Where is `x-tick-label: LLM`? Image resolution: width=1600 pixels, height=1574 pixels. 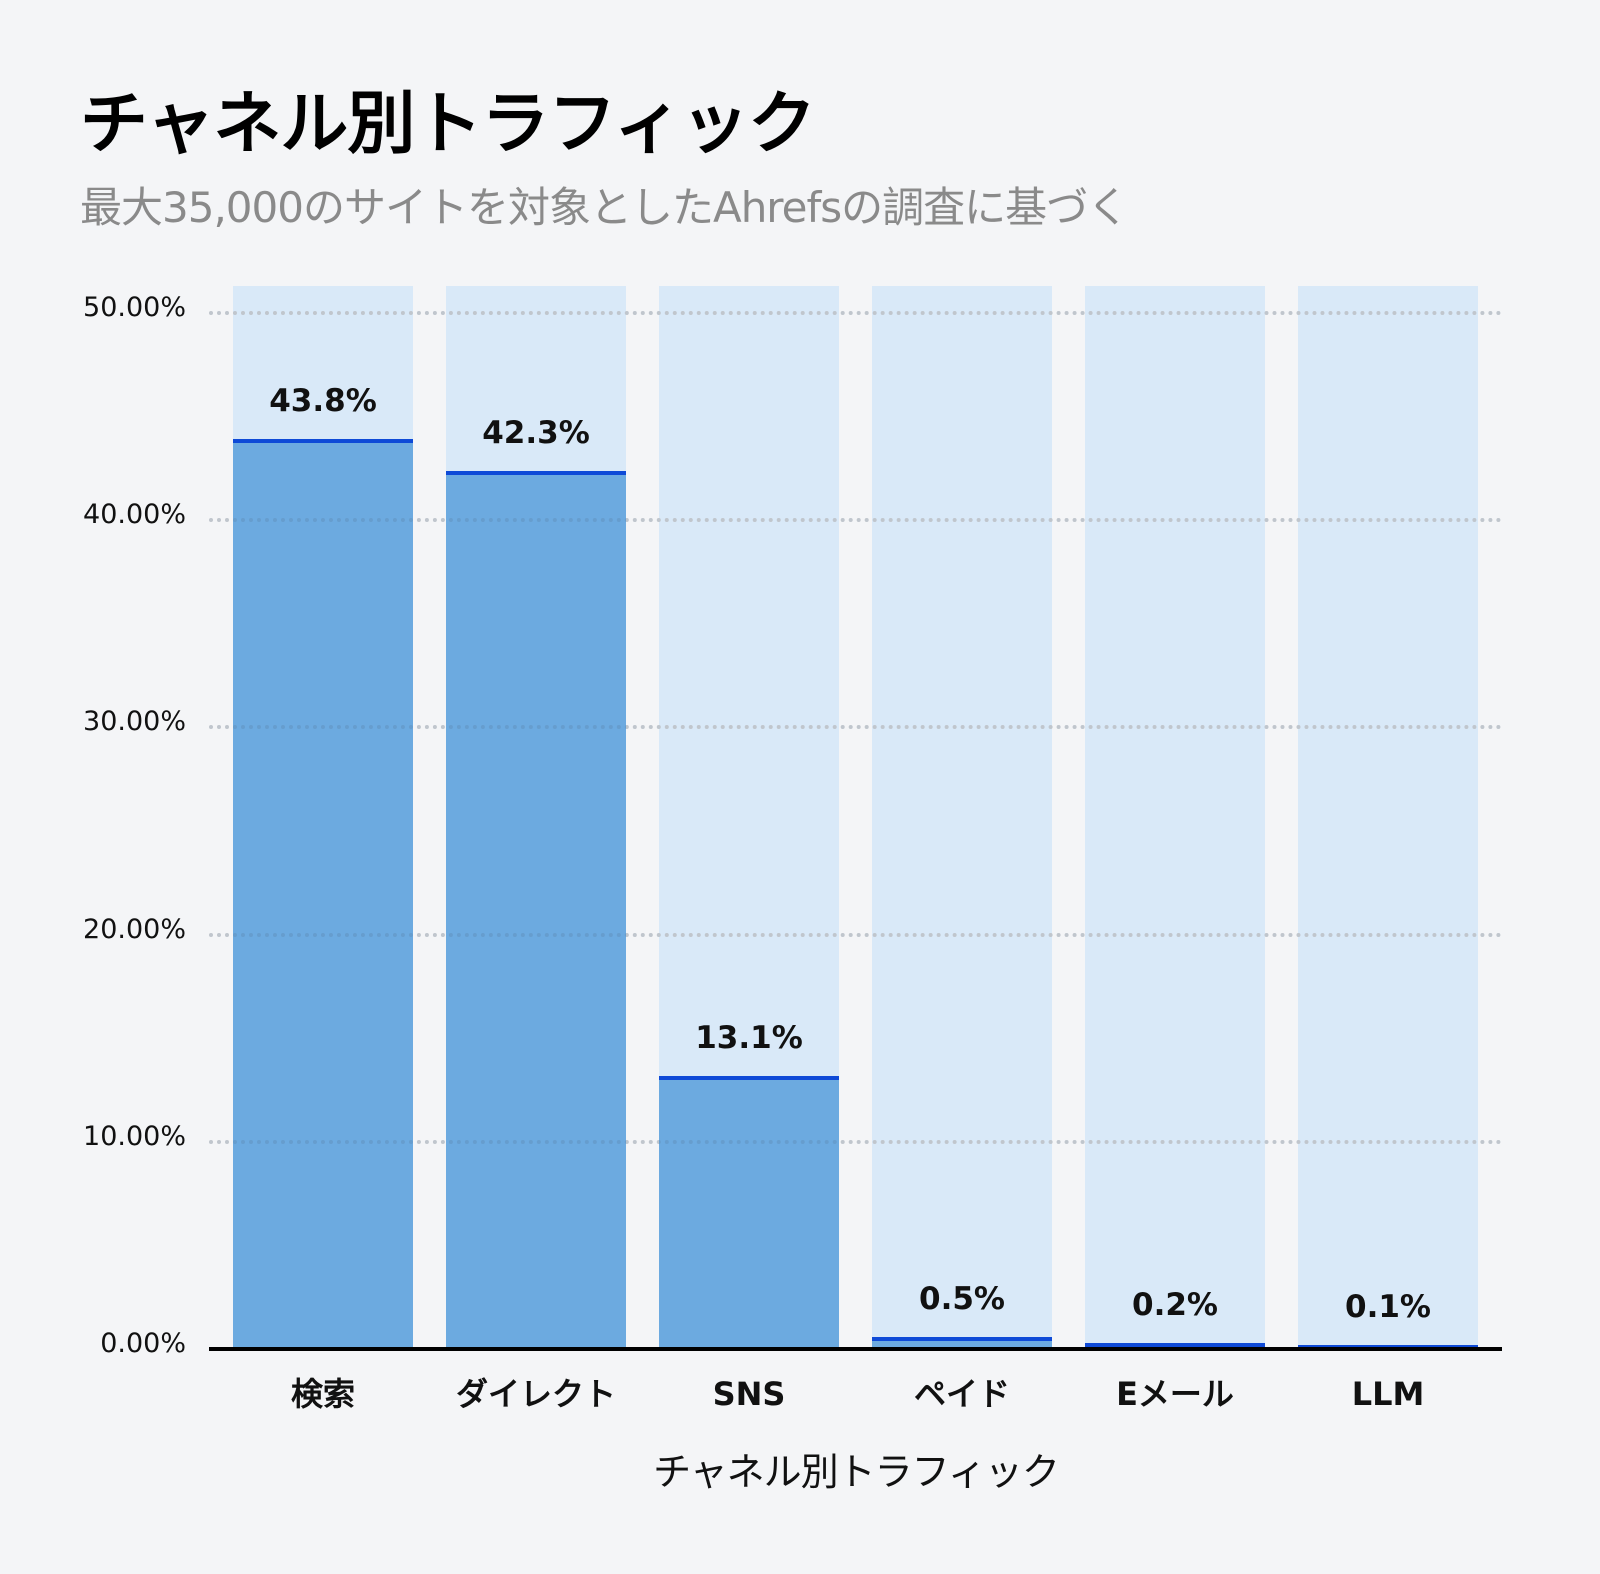 x-tick-label: LLM is located at coordinates (1388, 1394).